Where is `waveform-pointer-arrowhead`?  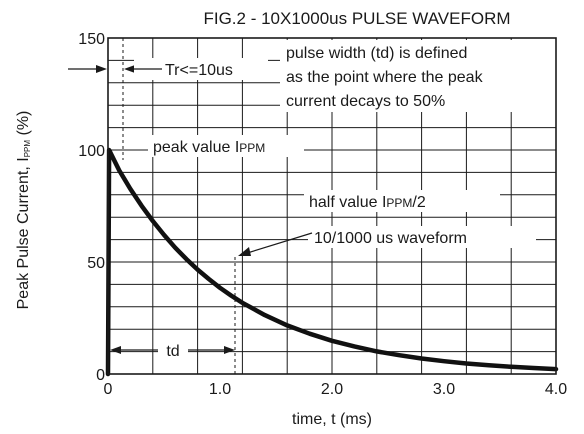
waveform-pointer-arrowhead is located at coordinates (244, 251).